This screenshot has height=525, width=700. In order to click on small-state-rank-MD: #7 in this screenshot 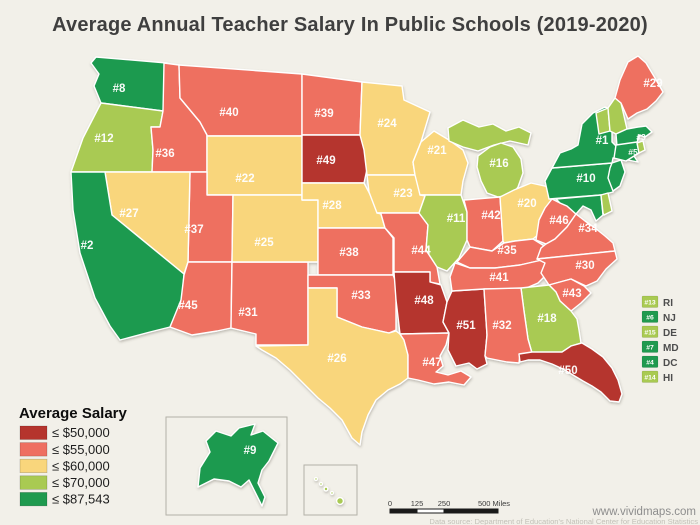, I will do `click(650, 347)`.